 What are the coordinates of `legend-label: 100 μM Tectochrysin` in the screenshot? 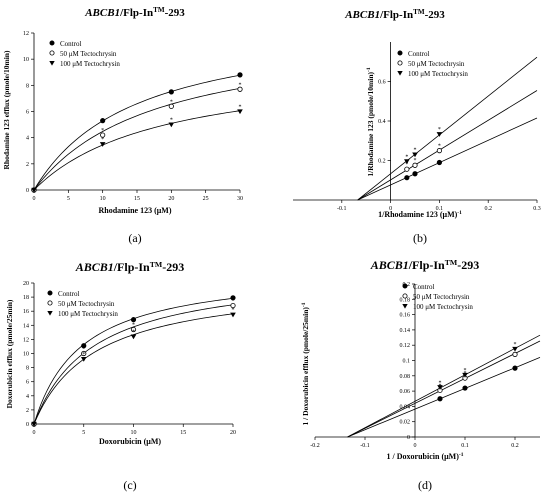 It's located at (438, 74).